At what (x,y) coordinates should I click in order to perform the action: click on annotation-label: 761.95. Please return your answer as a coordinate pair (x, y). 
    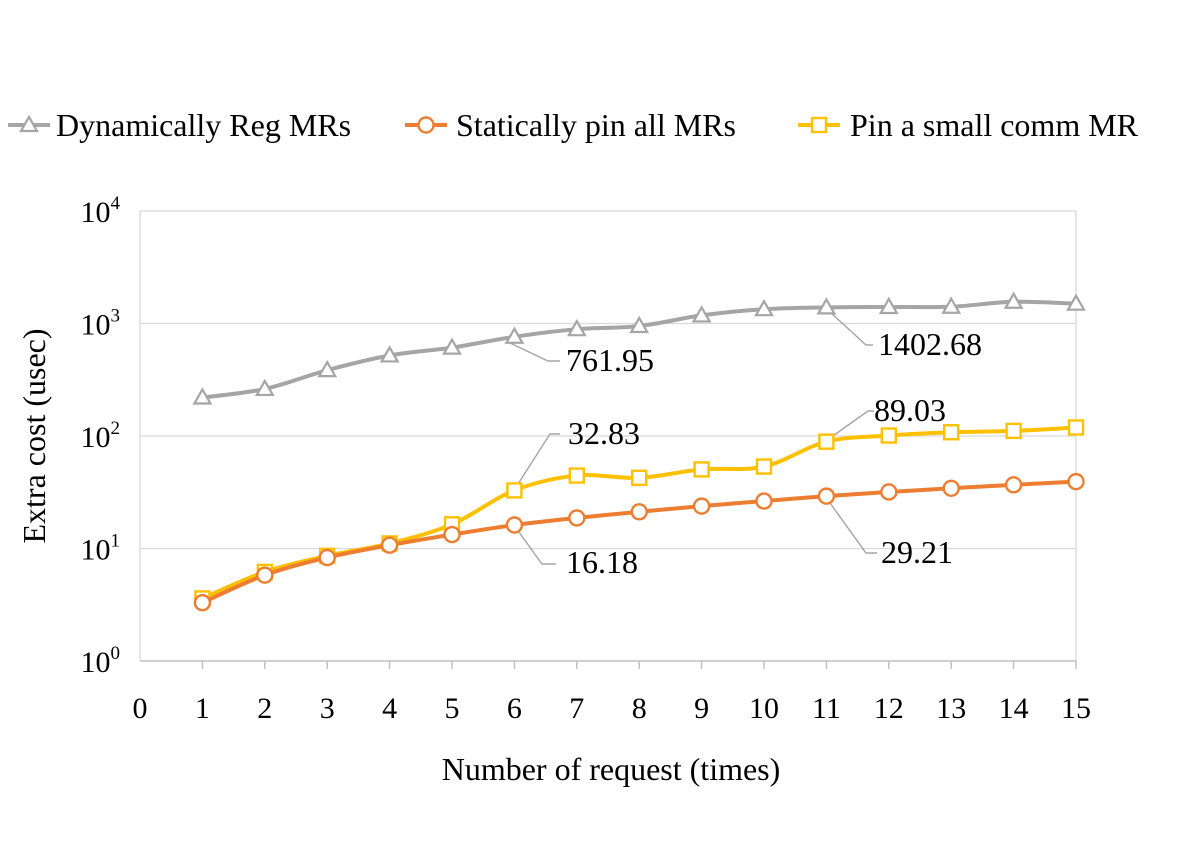
    Looking at the image, I should click on (610, 360).